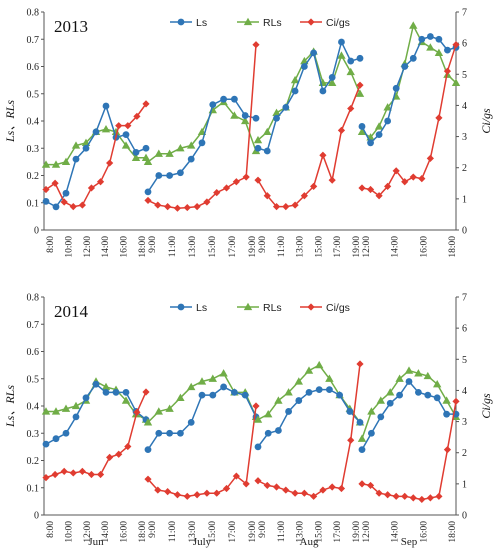 The image size is (500, 550). I want to click on y-tick-label: 0.2, so click(33, 461).